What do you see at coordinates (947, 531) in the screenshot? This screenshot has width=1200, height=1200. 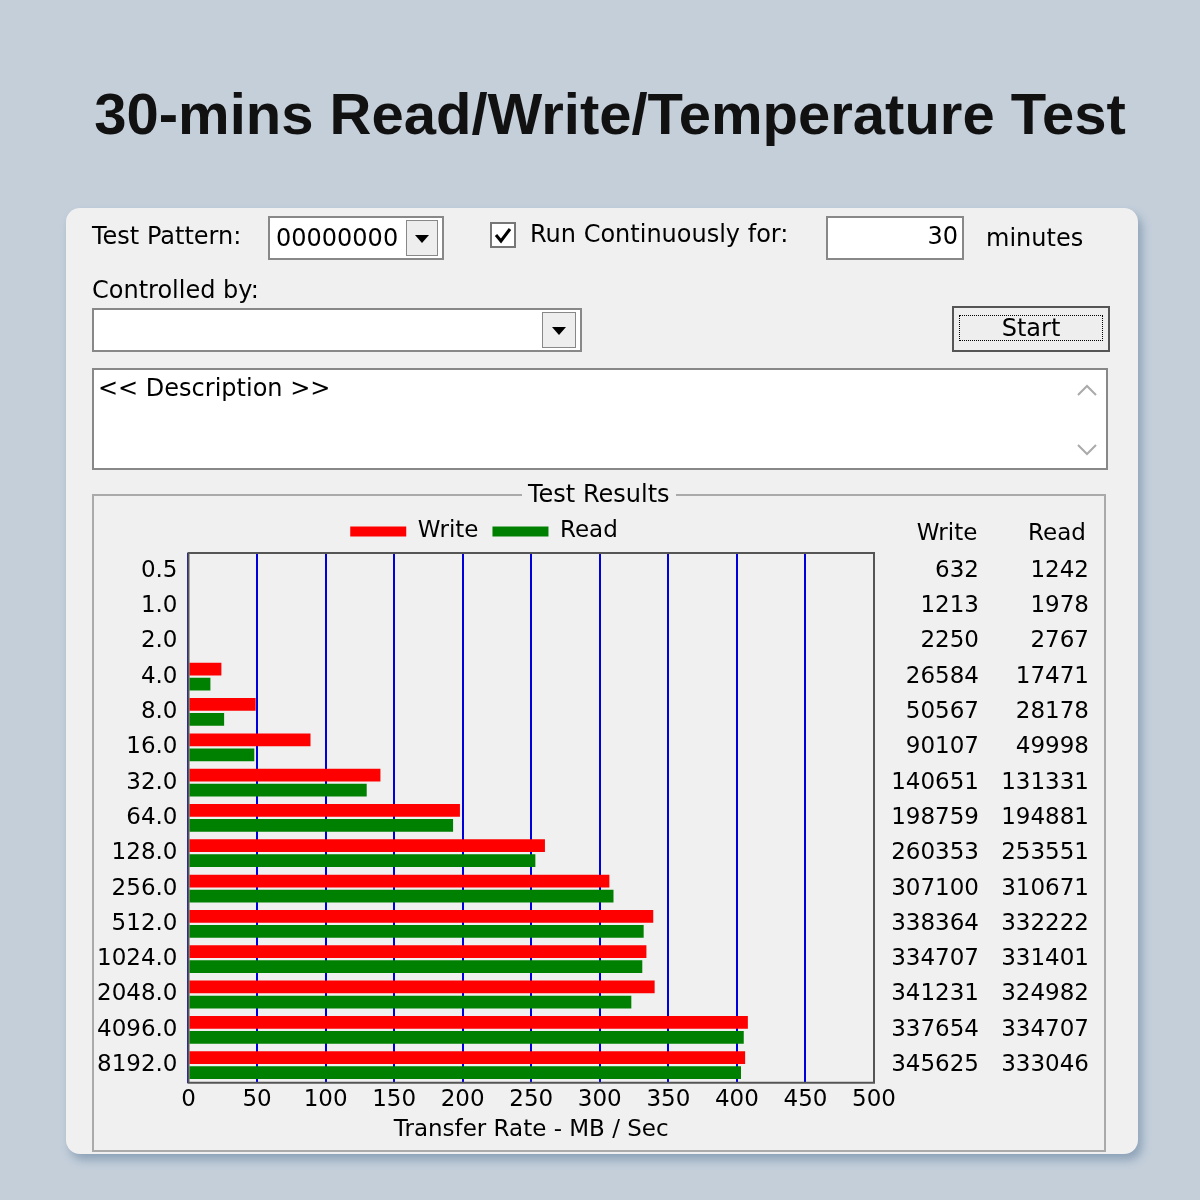 I see `text: Write` at bounding box center [947, 531].